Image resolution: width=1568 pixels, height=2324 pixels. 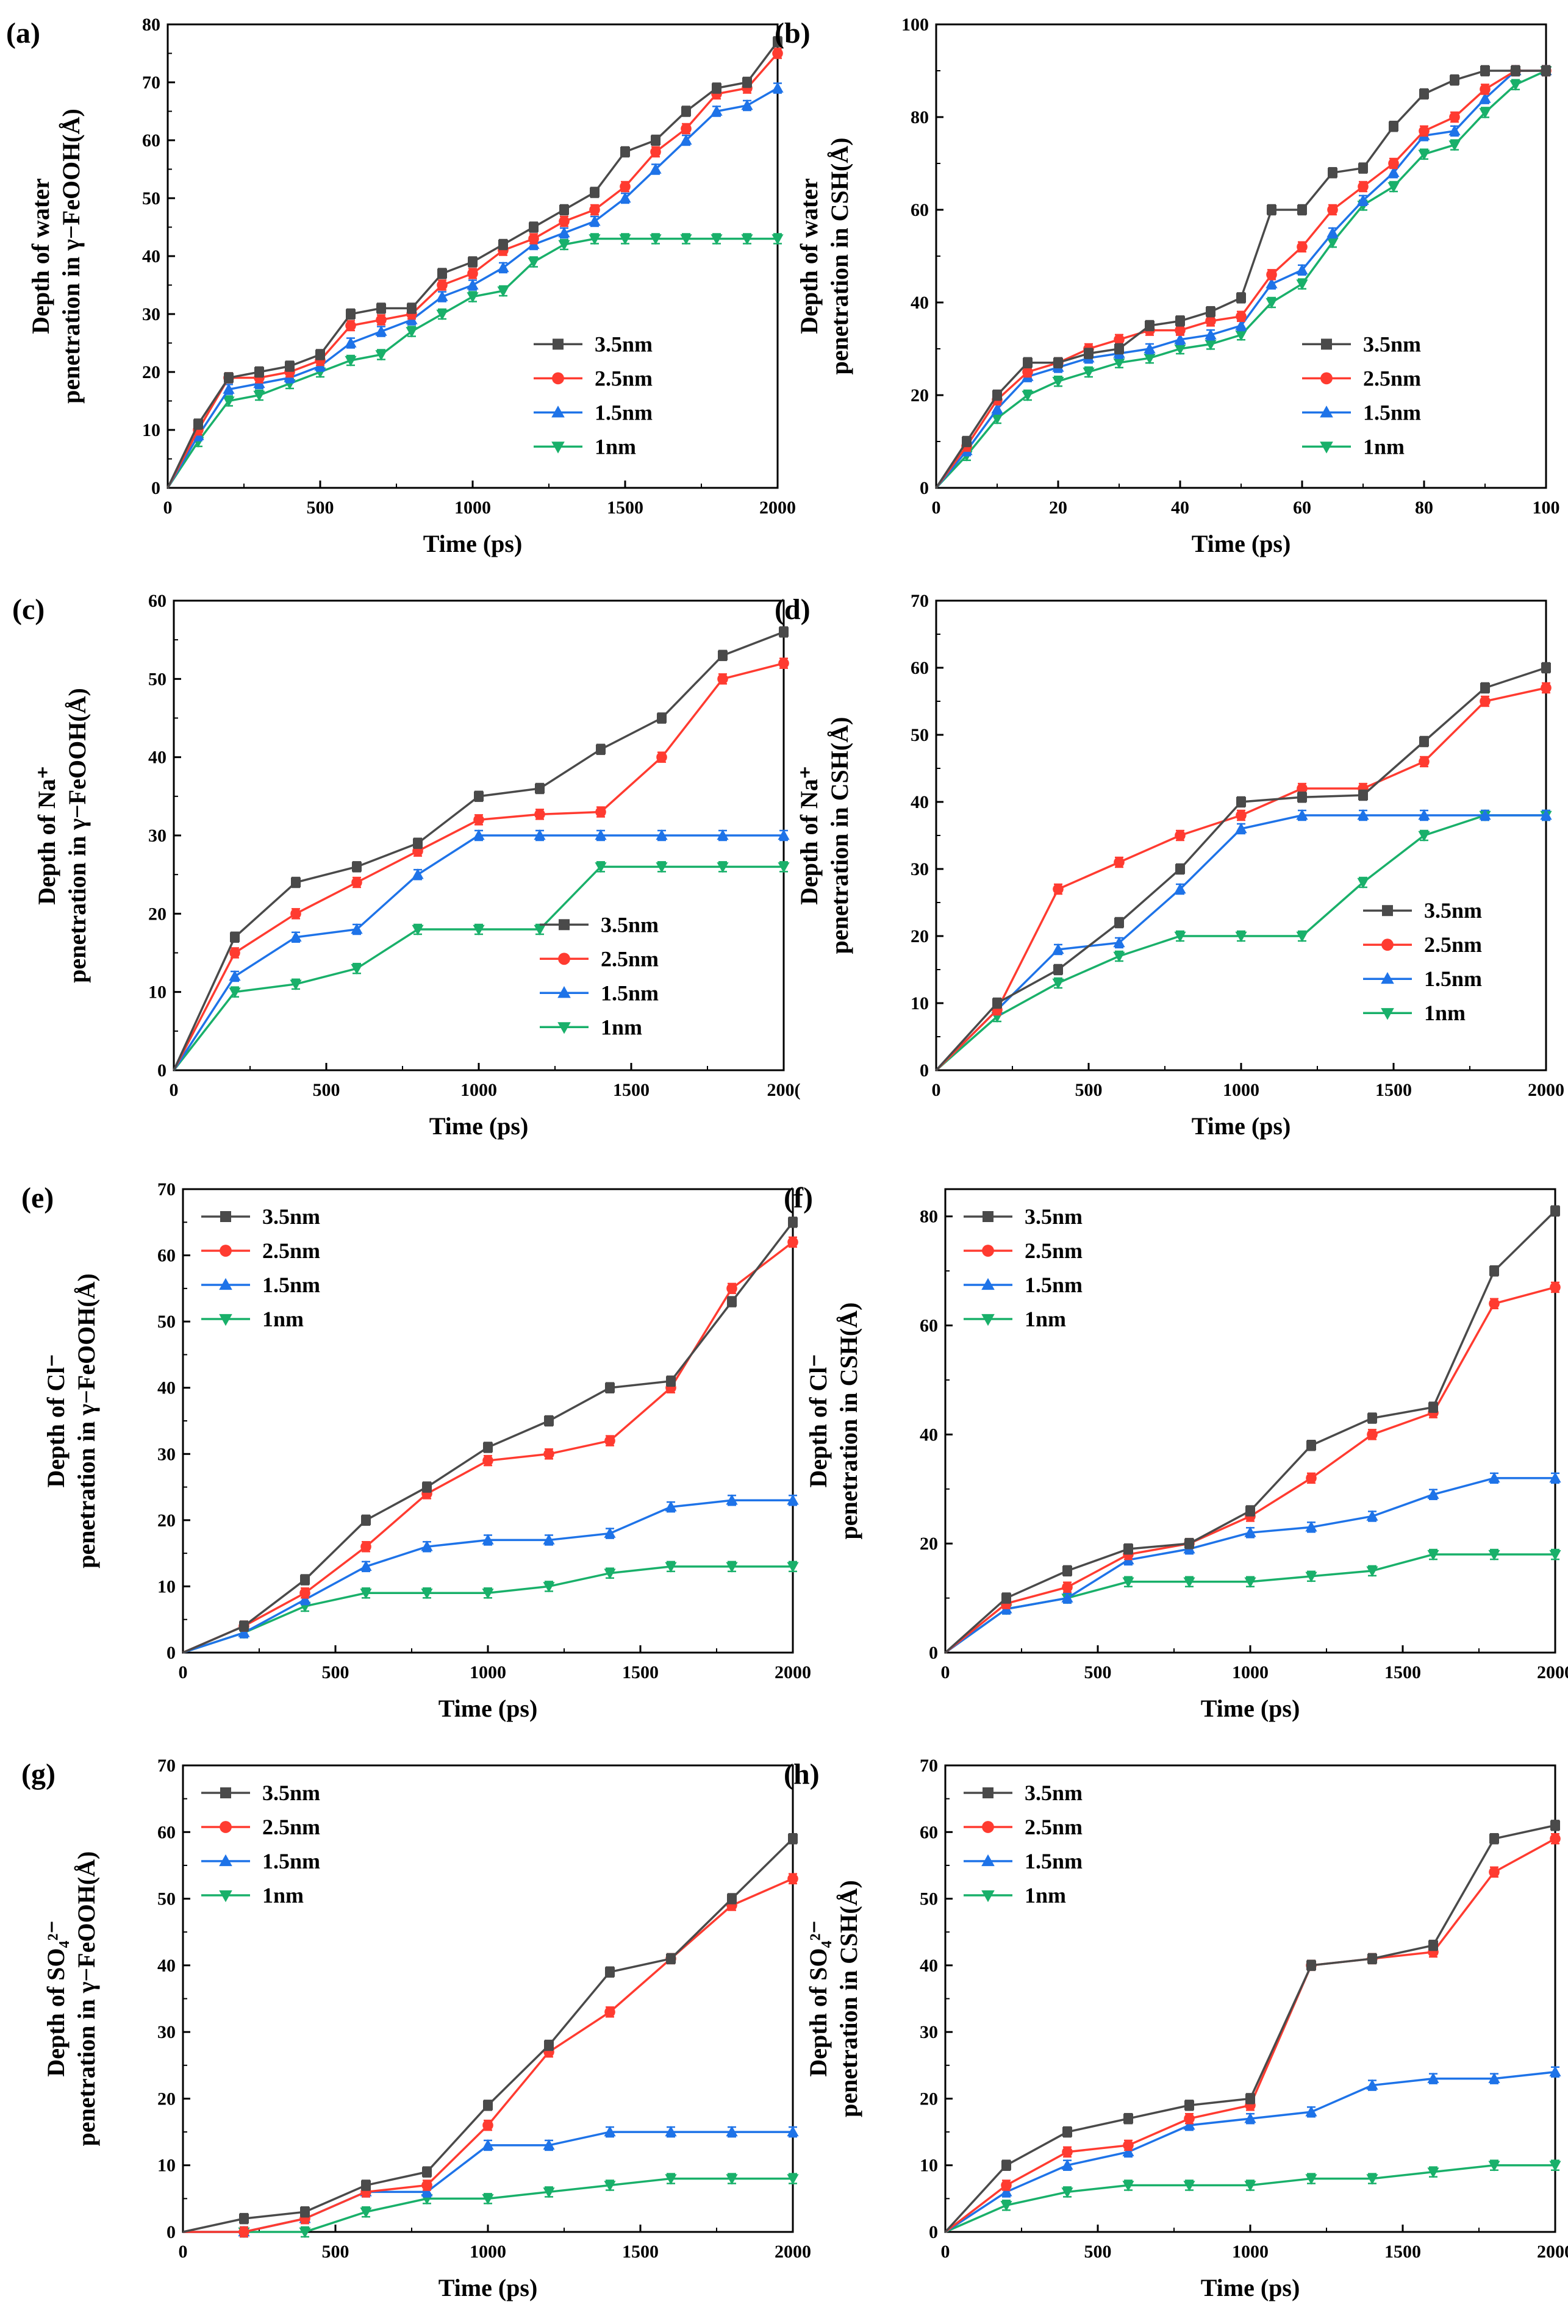 What do you see at coordinates (818, 1421) in the screenshot?
I see `y-axis-label-line1: Depth of Cl⁻` at bounding box center [818, 1421].